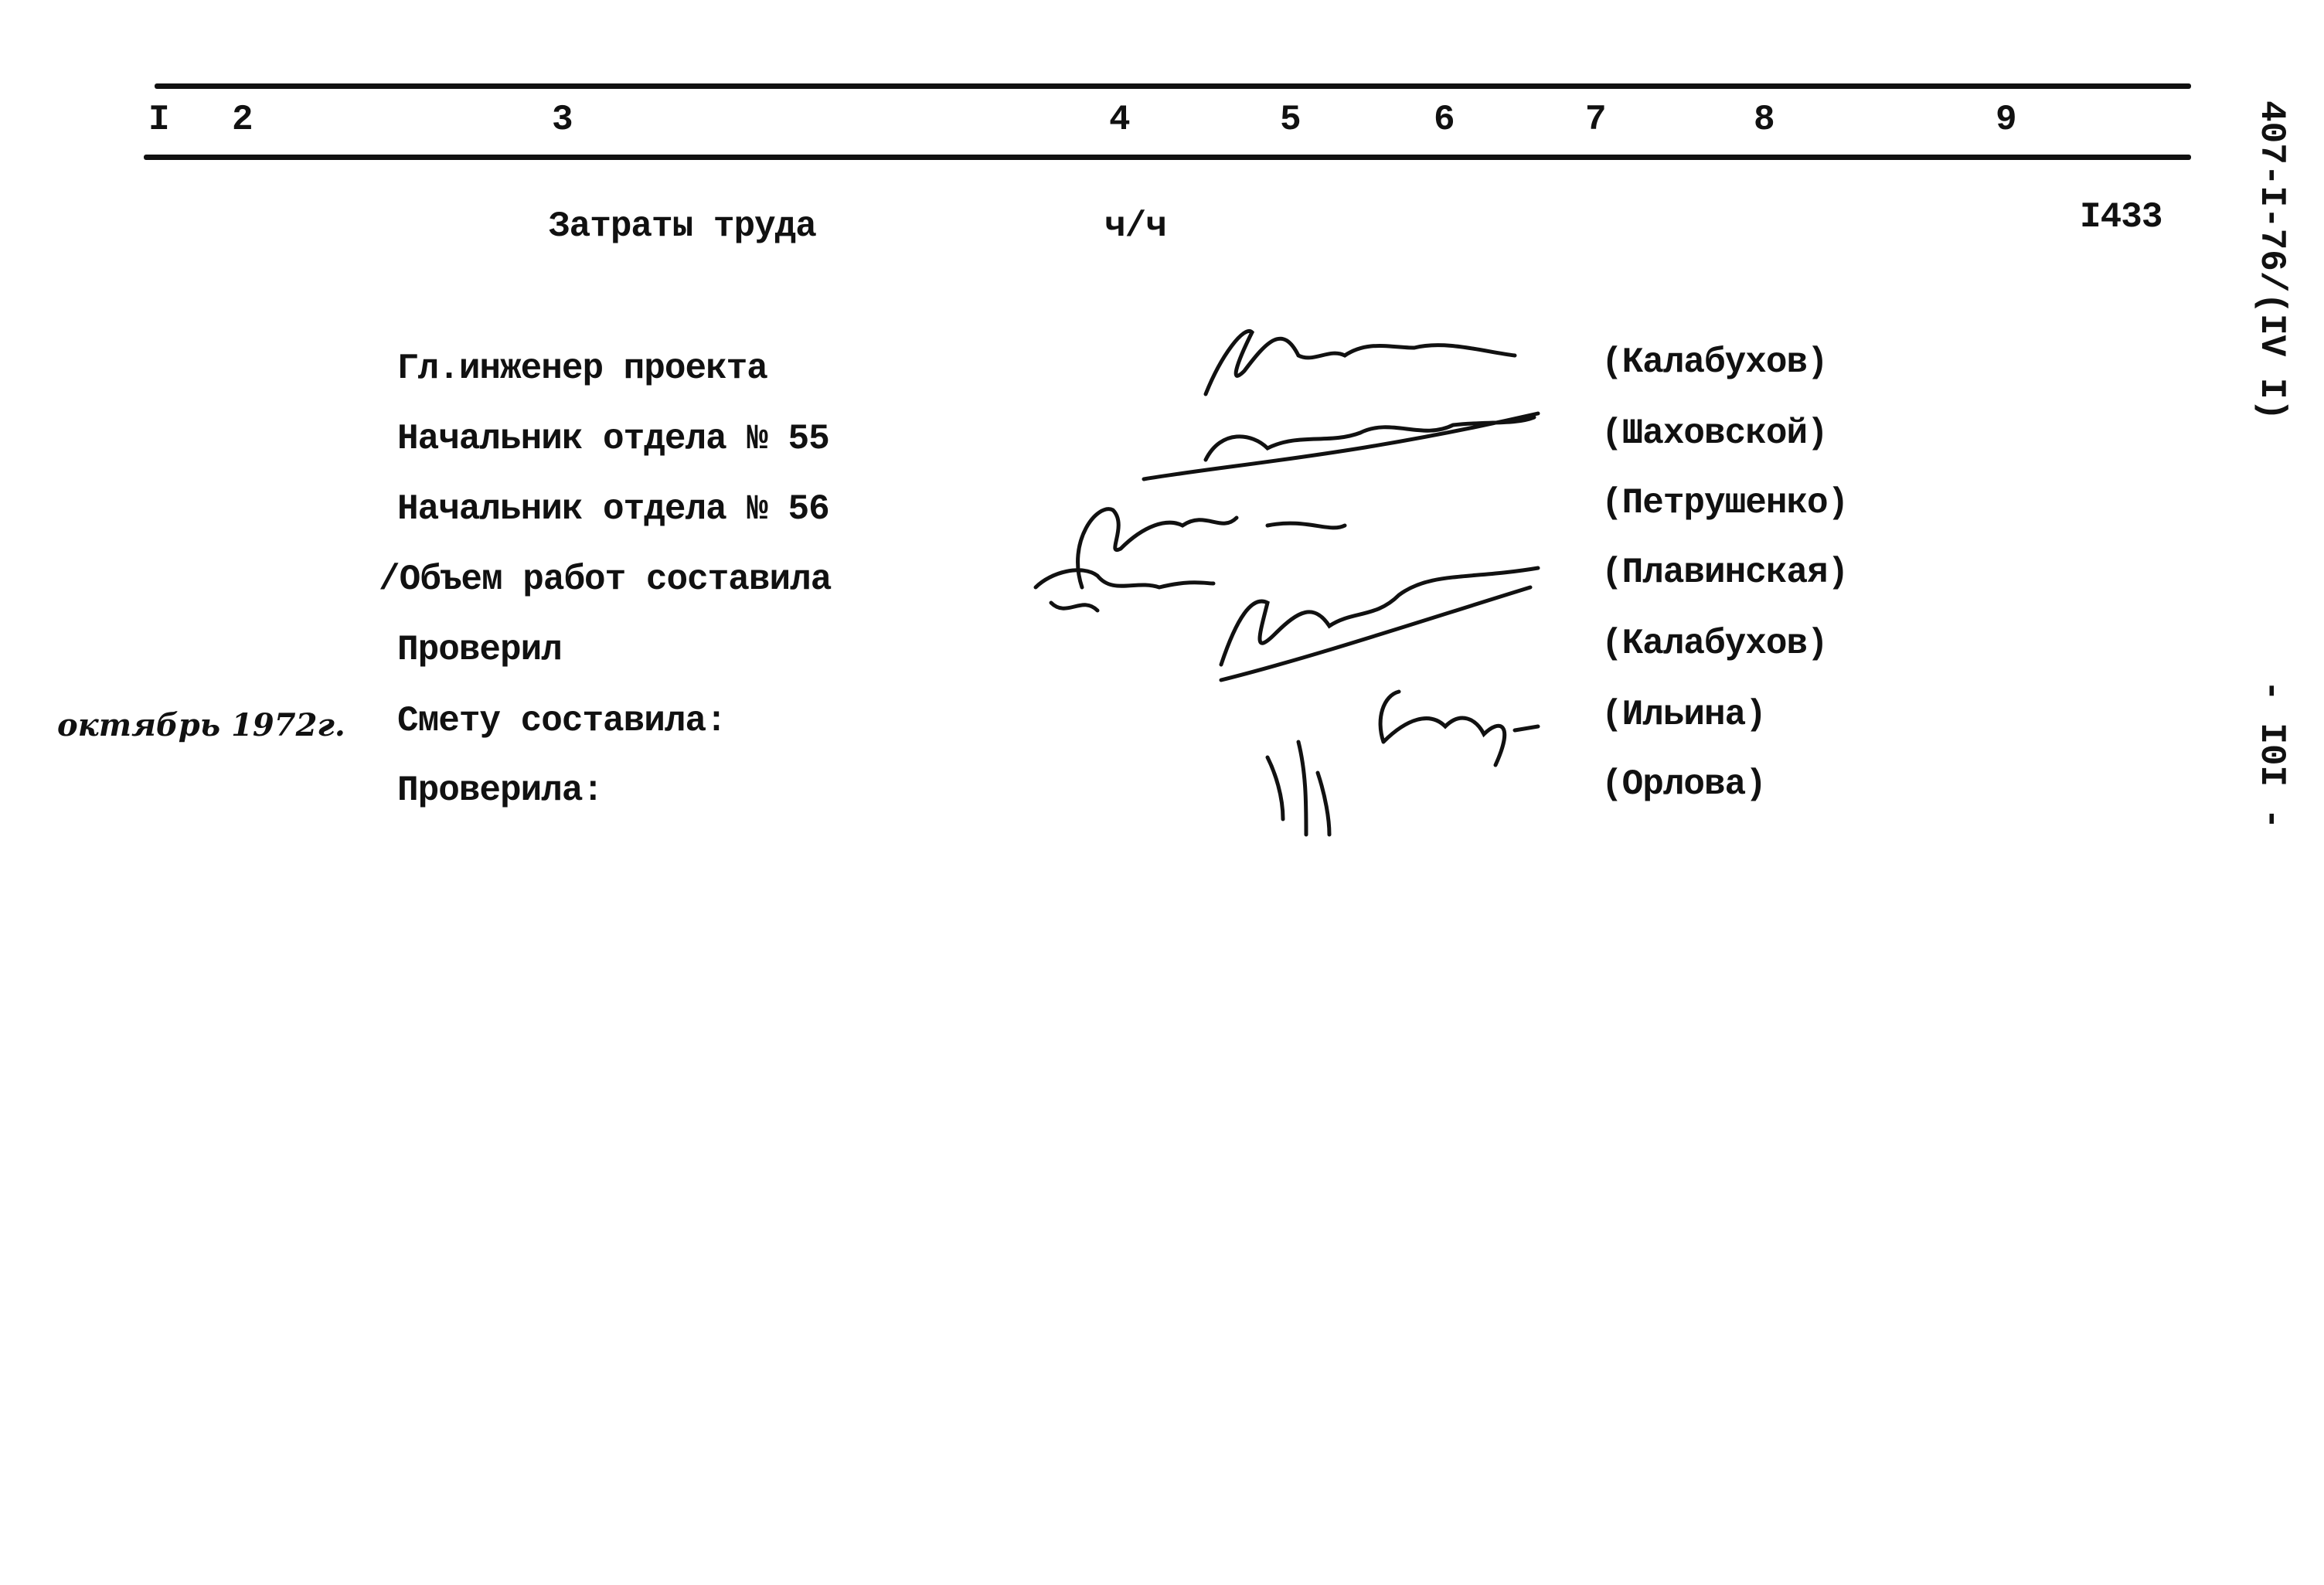 Image resolution: width=2324 pixels, height=1585 pixels. What do you see at coordinates (159, 120) in the screenshot?
I see `column-number: I` at bounding box center [159, 120].